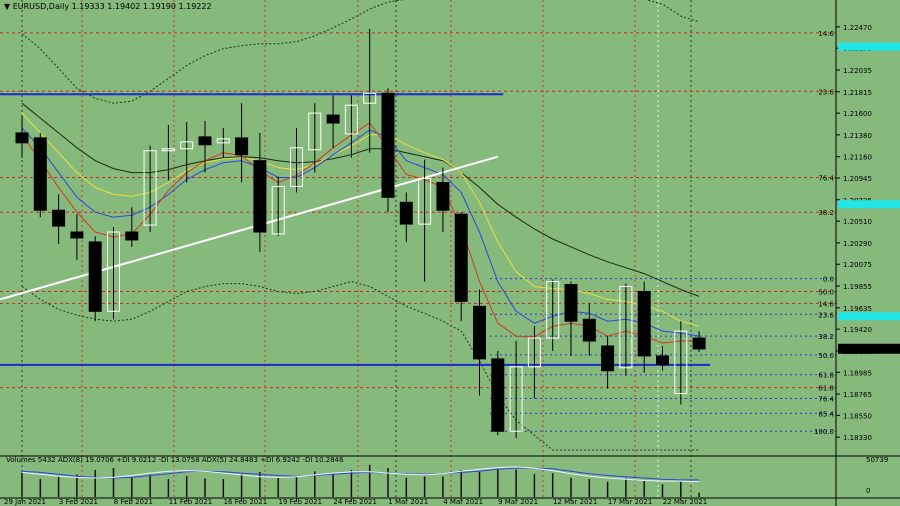 The height and width of the screenshot is (506, 900). What do you see at coordinates (857, 416) in the screenshot?
I see `price-tick-label: 1.18550` at bounding box center [857, 416].